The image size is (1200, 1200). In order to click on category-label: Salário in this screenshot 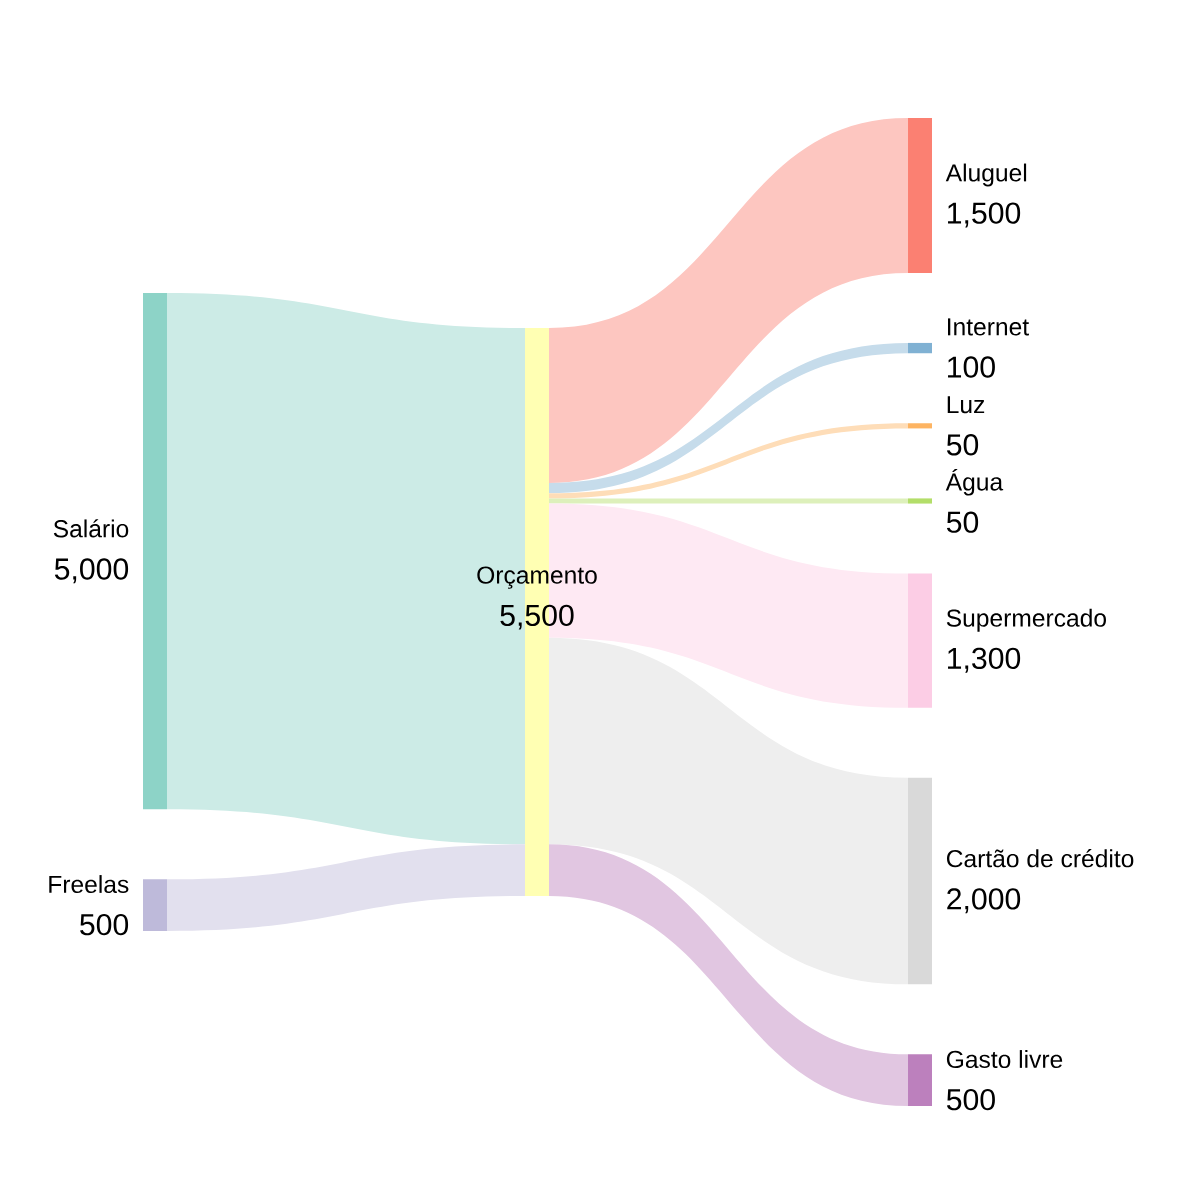, I will do `click(91, 528)`.